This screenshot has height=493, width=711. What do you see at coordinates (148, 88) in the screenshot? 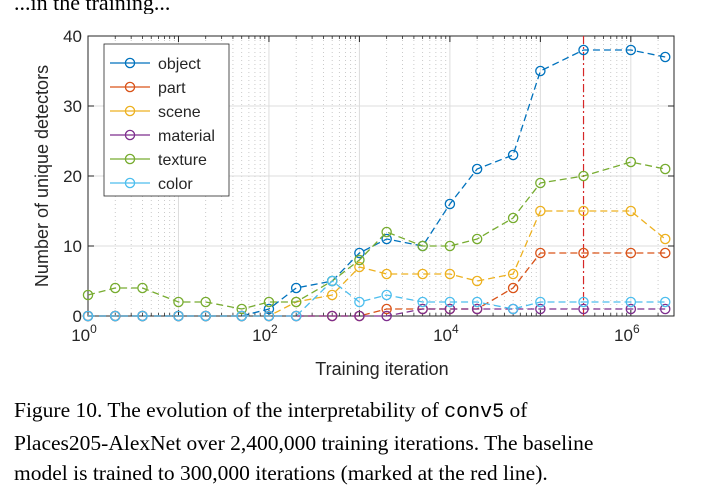
I see `legend-entry-part: part` at bounding box center [148, 88].